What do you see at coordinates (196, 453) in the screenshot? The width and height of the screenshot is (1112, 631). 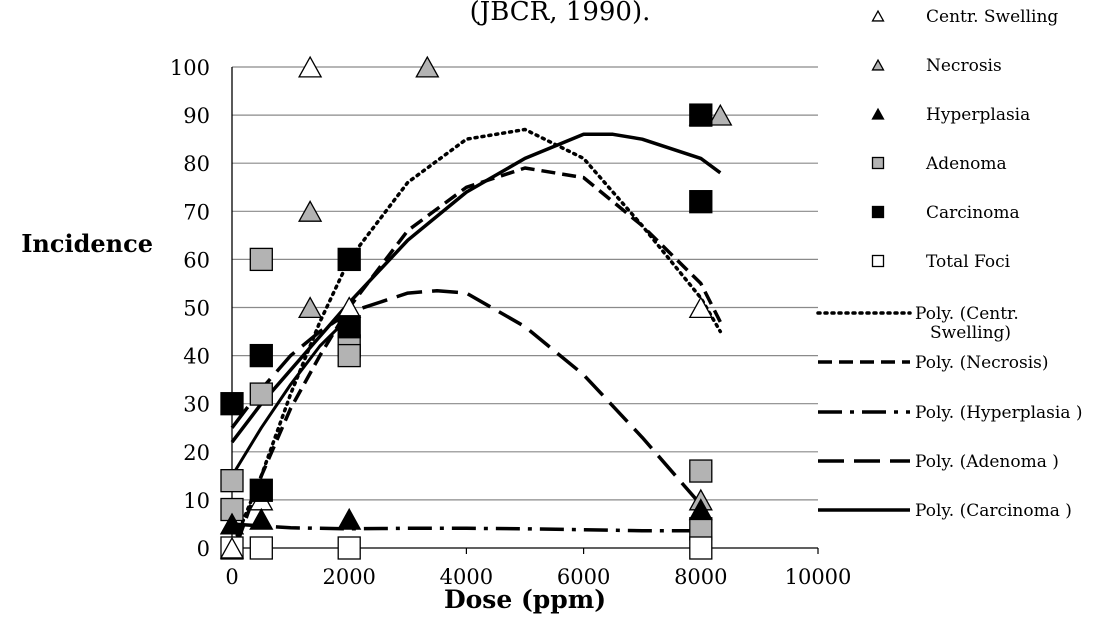 I see `y-tick-label: 20` at bounding box center [196, 453].